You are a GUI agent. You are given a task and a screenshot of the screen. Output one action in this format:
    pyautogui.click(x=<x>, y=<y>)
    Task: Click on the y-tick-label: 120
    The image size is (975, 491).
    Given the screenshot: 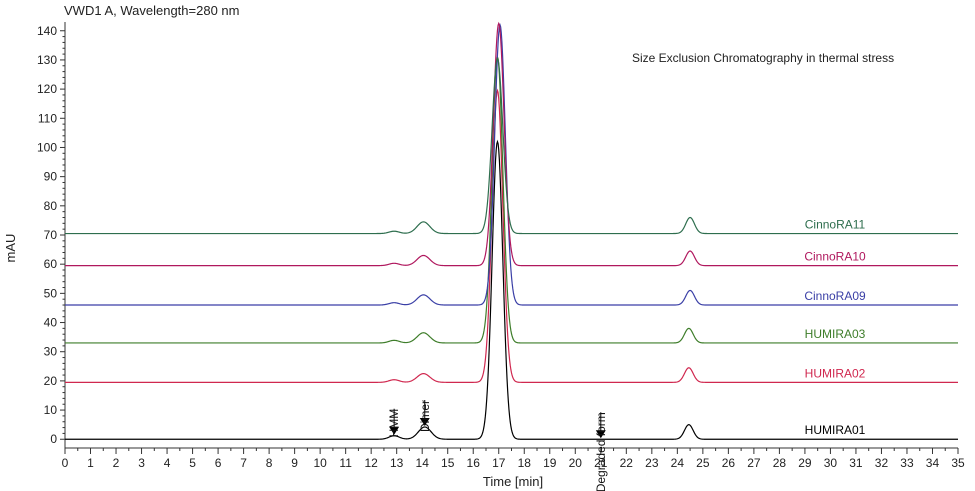 What is the action you would take?
    pyautogui.click(x=47, y=89)
    